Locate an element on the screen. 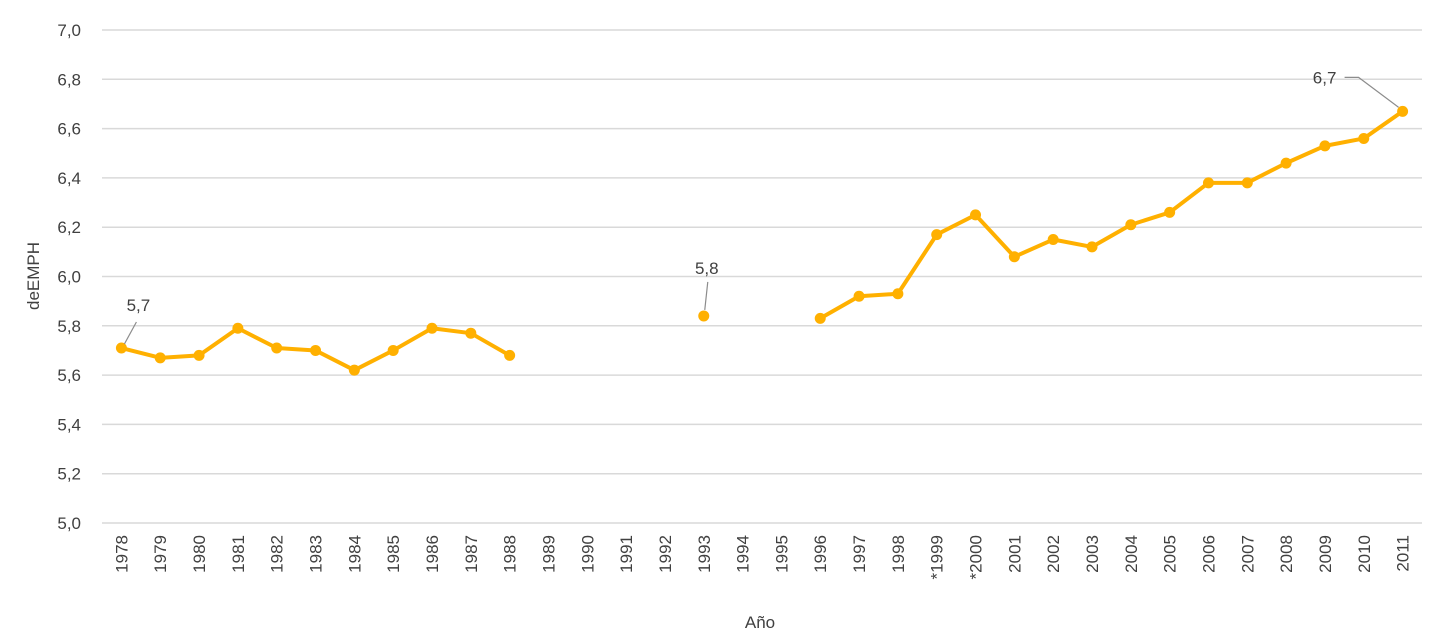  y-tick-label: 6,4 is located at coordinates (69, 178).